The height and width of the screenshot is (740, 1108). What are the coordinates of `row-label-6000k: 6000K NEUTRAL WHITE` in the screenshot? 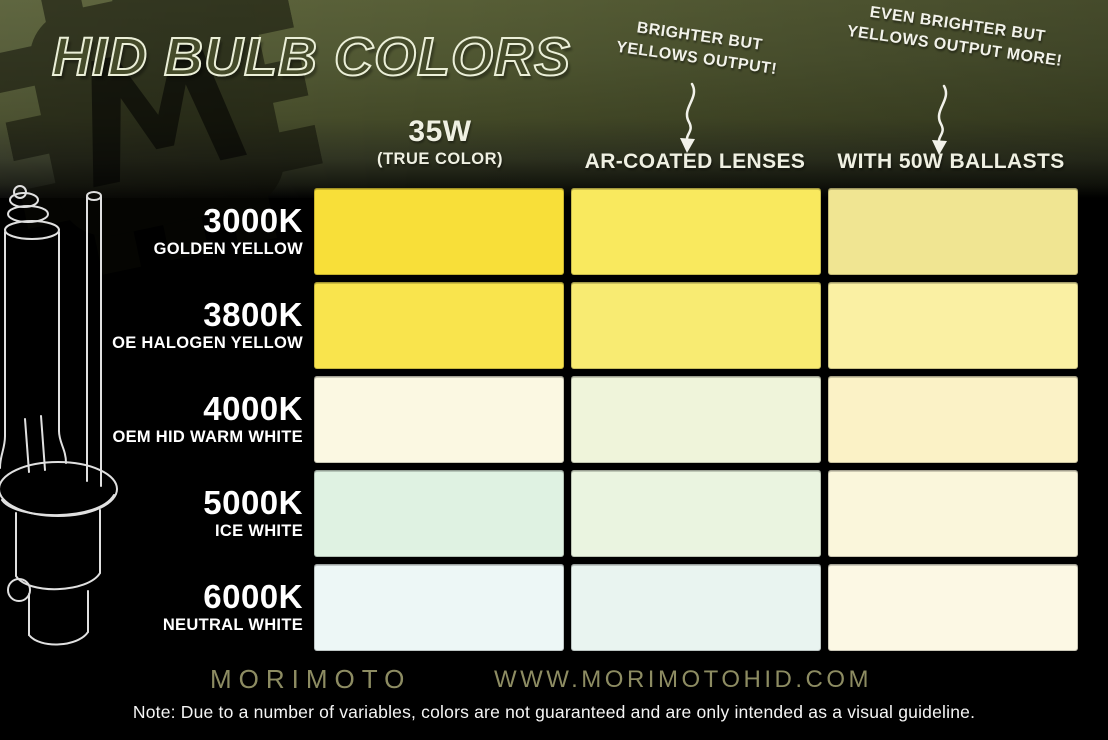 It's located at (151, 607).